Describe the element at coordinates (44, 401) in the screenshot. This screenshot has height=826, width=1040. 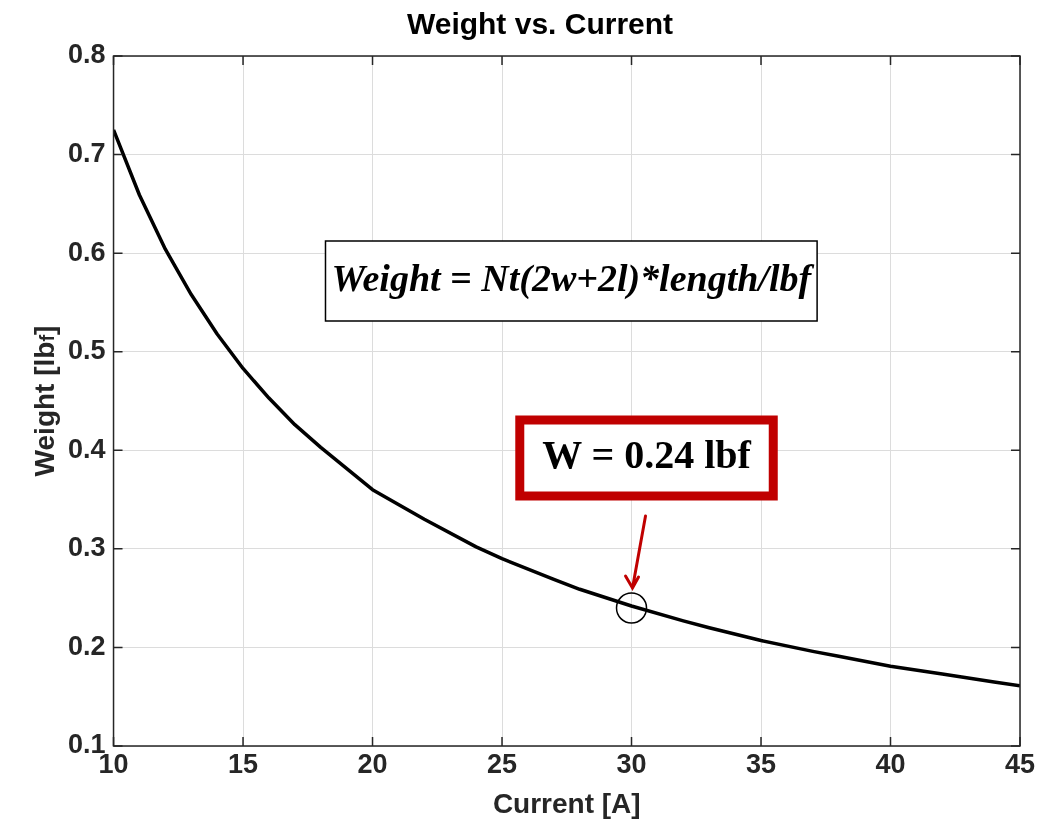
I see `y-axis-title: Weight [lbf]` at that location.